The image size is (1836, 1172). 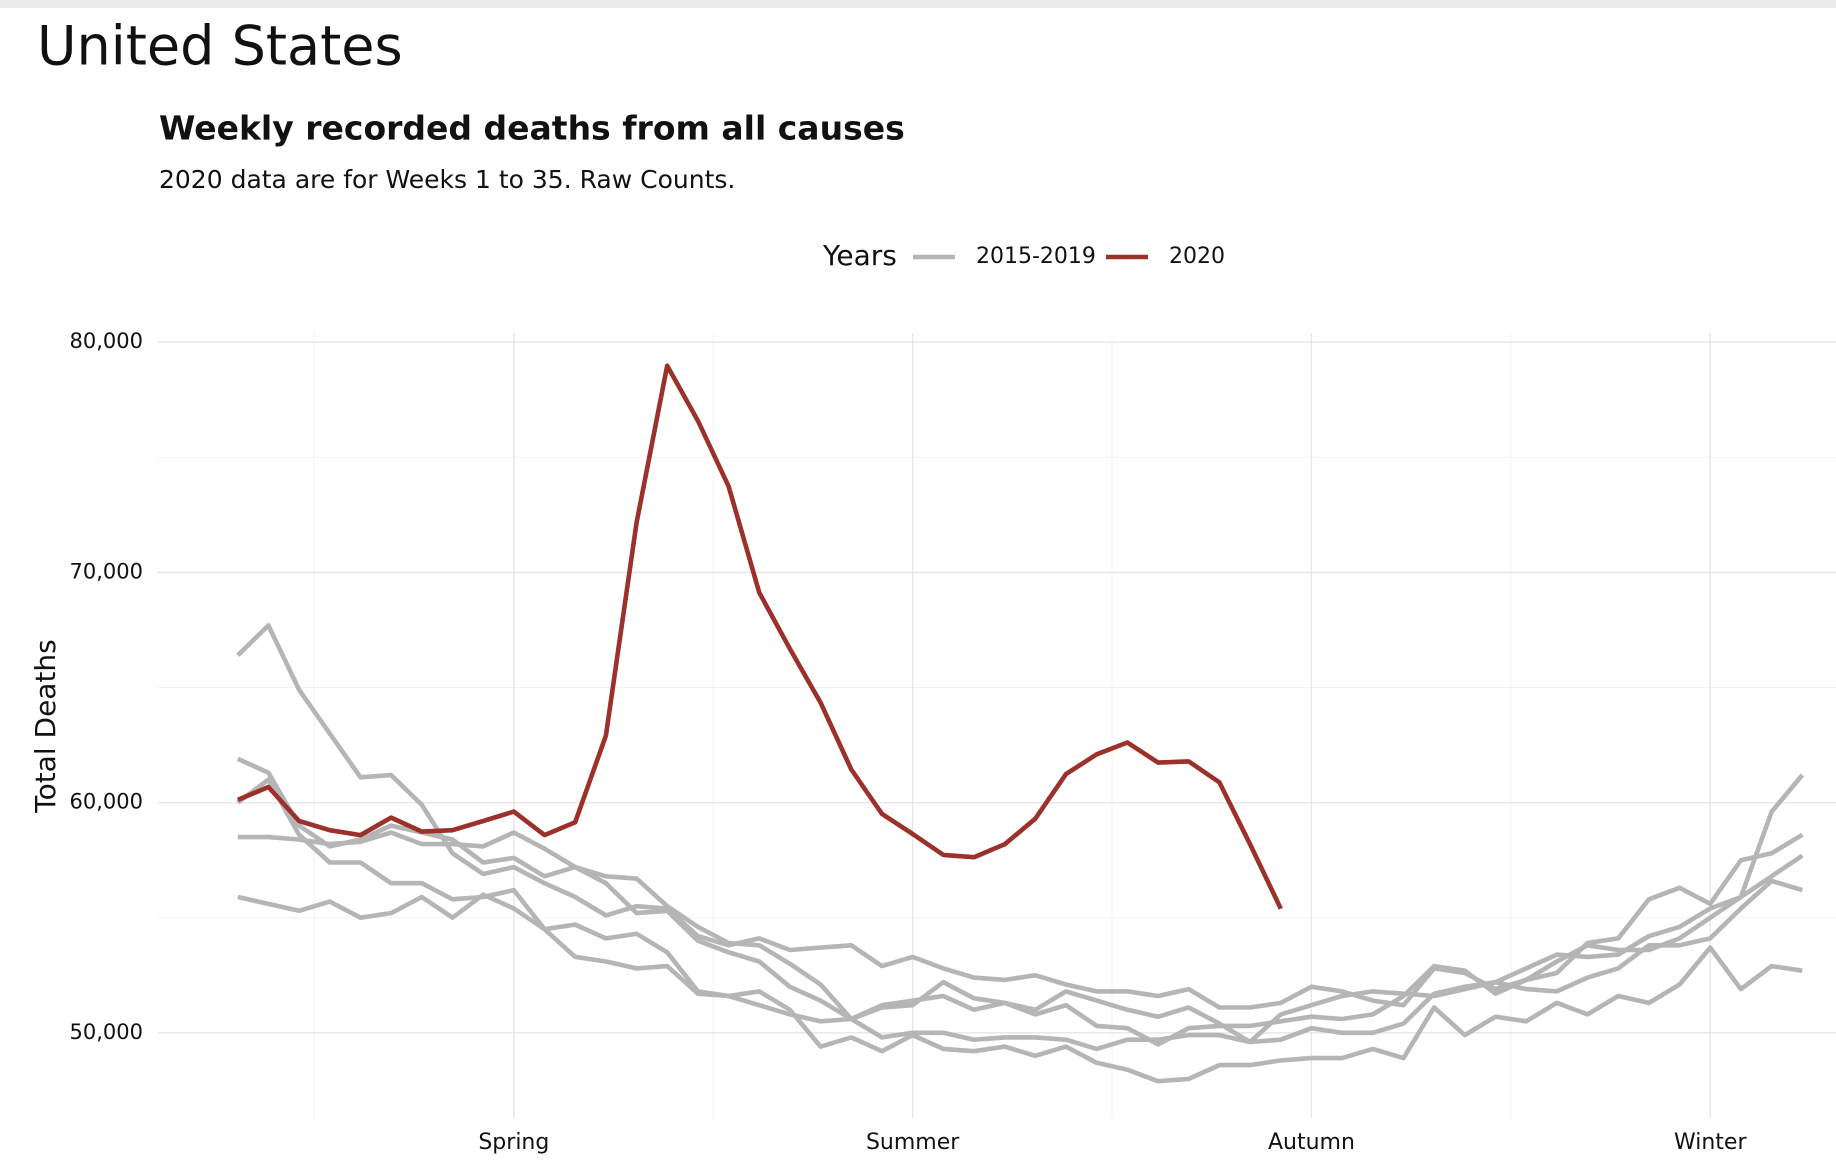 What do you see at coordinates (513, 1142) in the screenshot?
I see `x-tick-label: Spring` at bounding box center [513, 1142].